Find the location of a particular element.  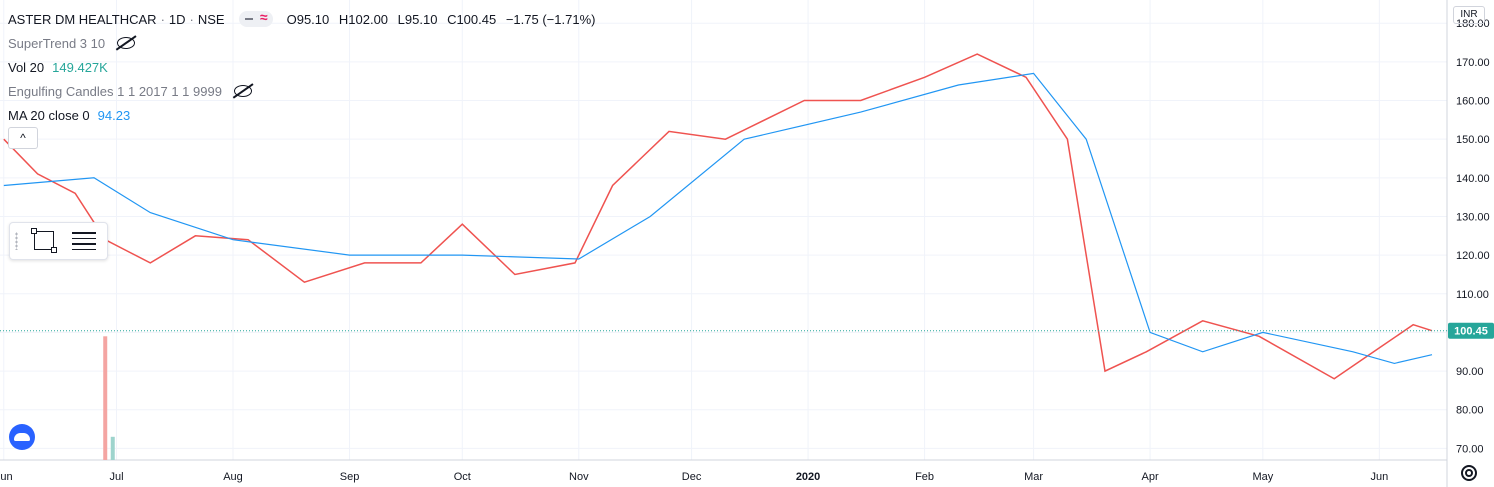

currency-badge: INR is located at coordinates (1469, 15).